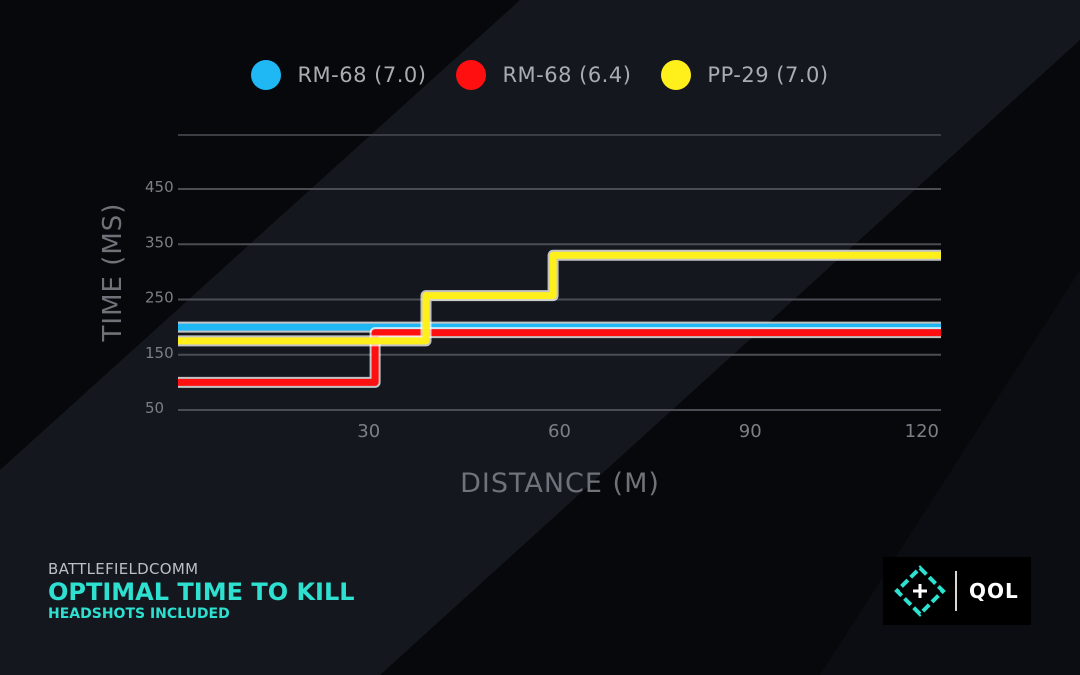  What do you see at coordinates (920, 591) in the screenshot?
I see `crosshair-icon` at bounding box center [920, 591].